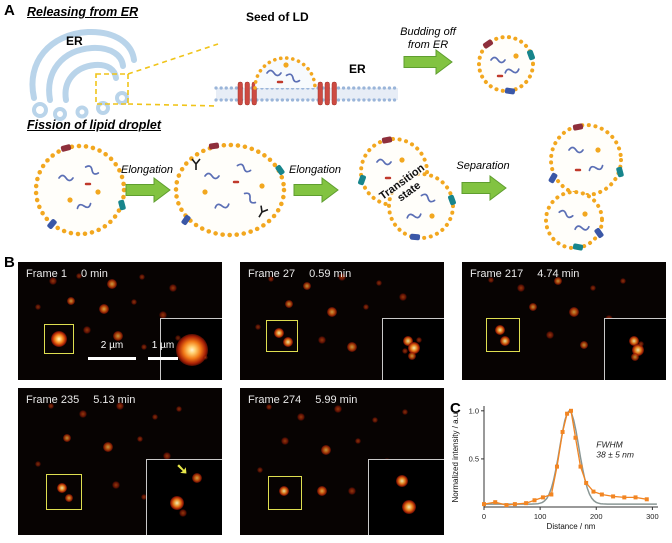  What do you see at coordinates (9, 10) in the screenshot?
I see `panel-a-letter: A` at bounding box center [9, 10].